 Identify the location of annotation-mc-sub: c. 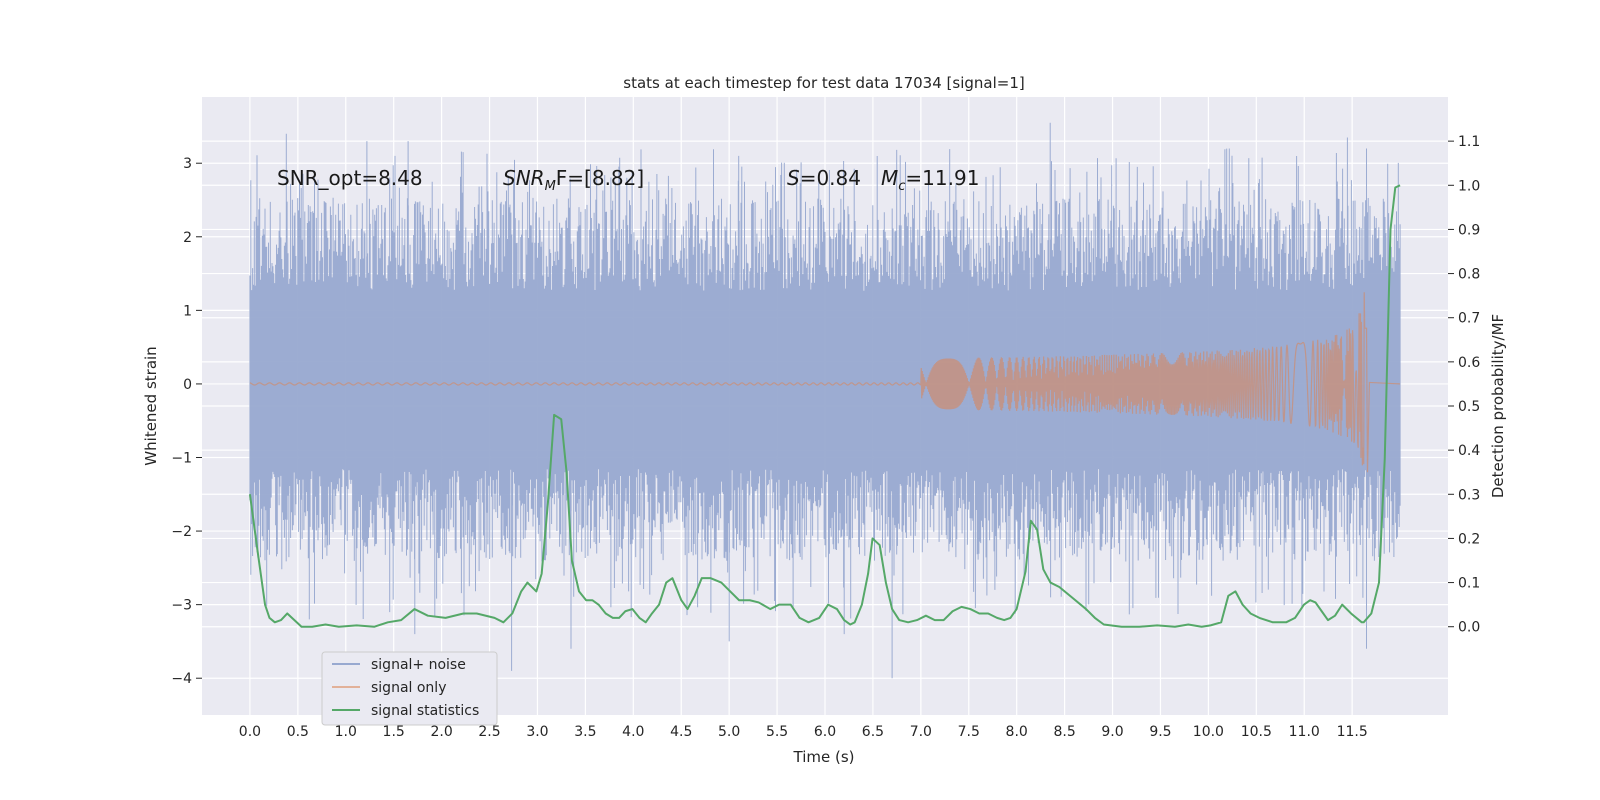
(901, 186).